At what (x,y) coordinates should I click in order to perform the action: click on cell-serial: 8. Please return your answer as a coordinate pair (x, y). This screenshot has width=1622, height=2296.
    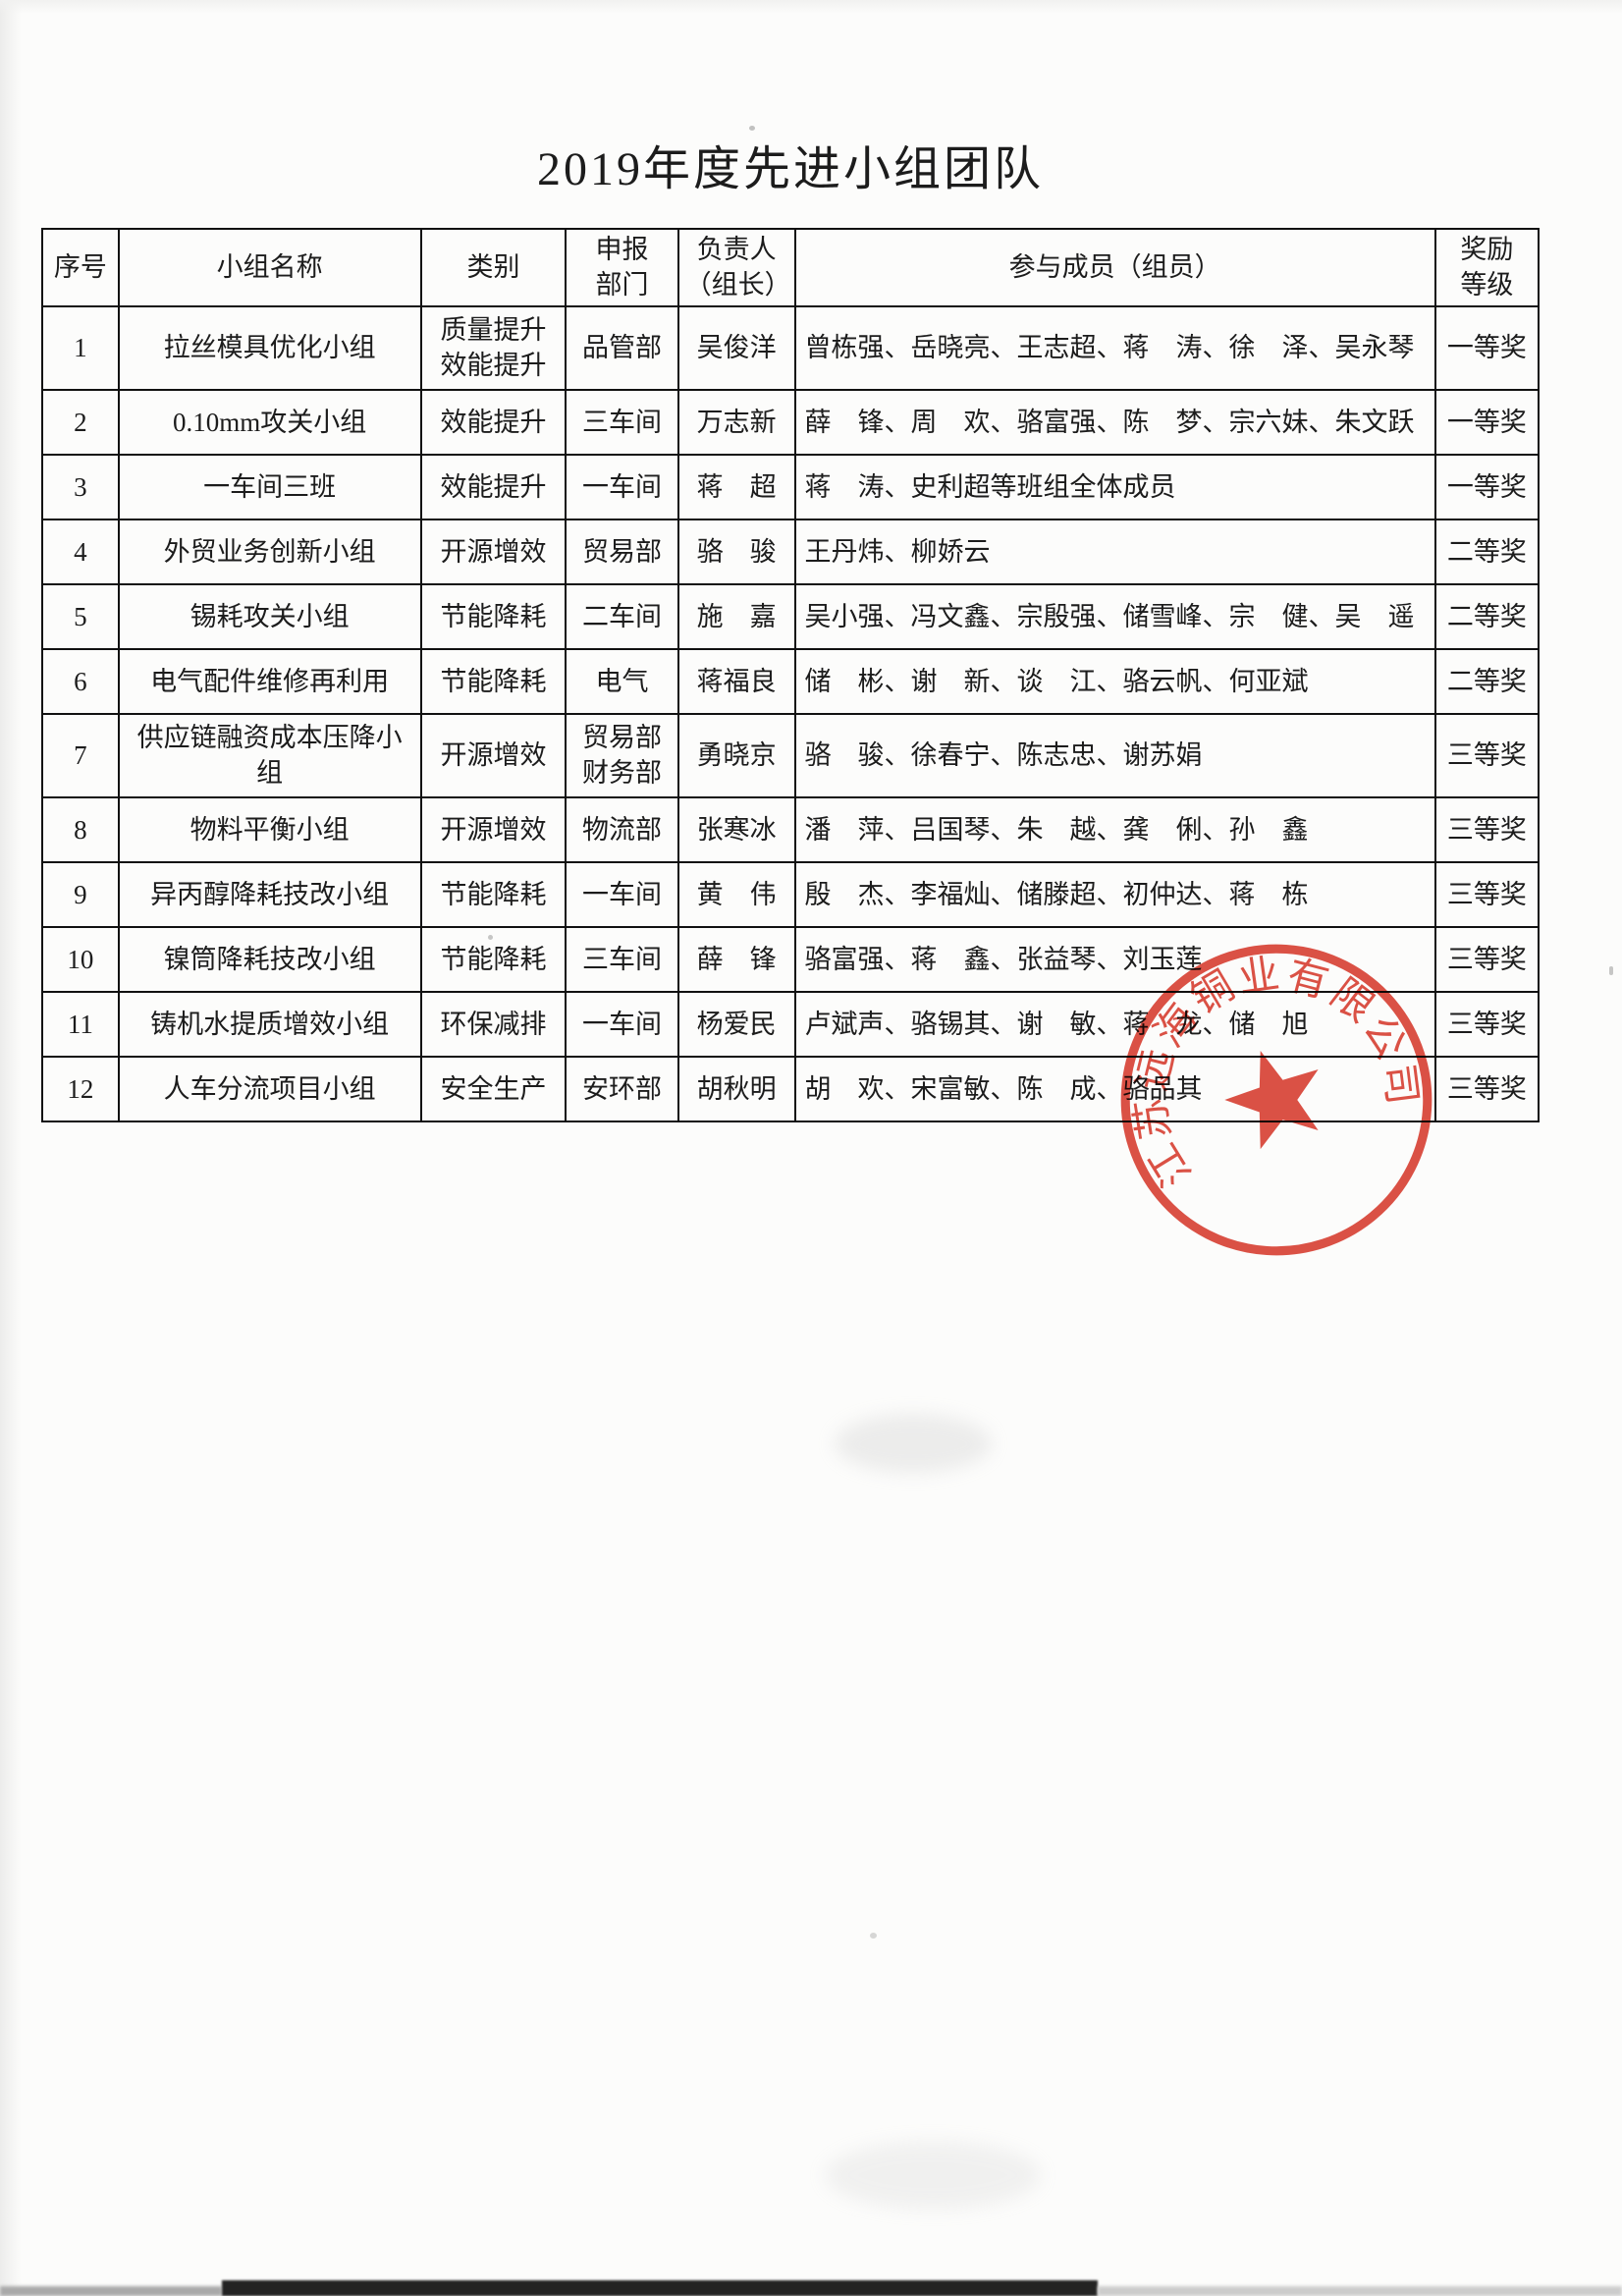
    Looking at the image, I should click on (80, 829).